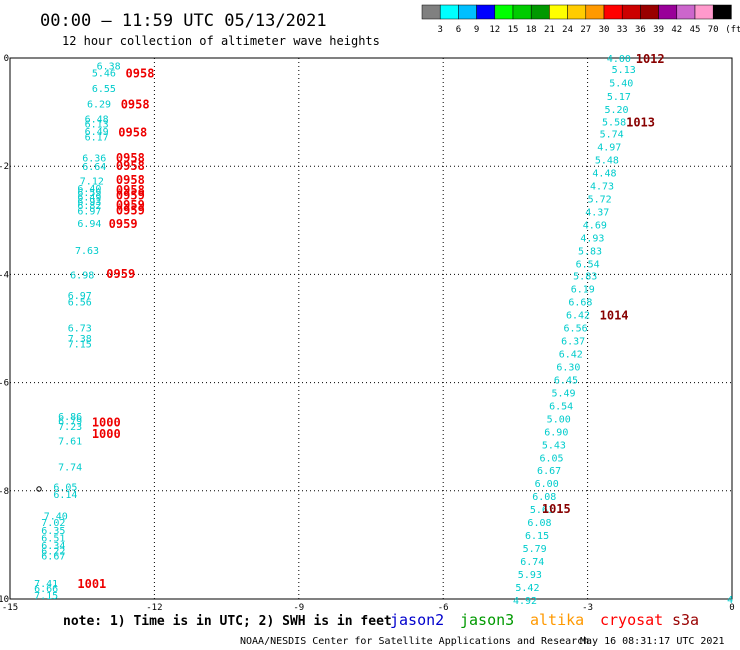  Describe the element at coordinates (568, 367) in the screenshot. I see `swh-label: 6.30` at that location.